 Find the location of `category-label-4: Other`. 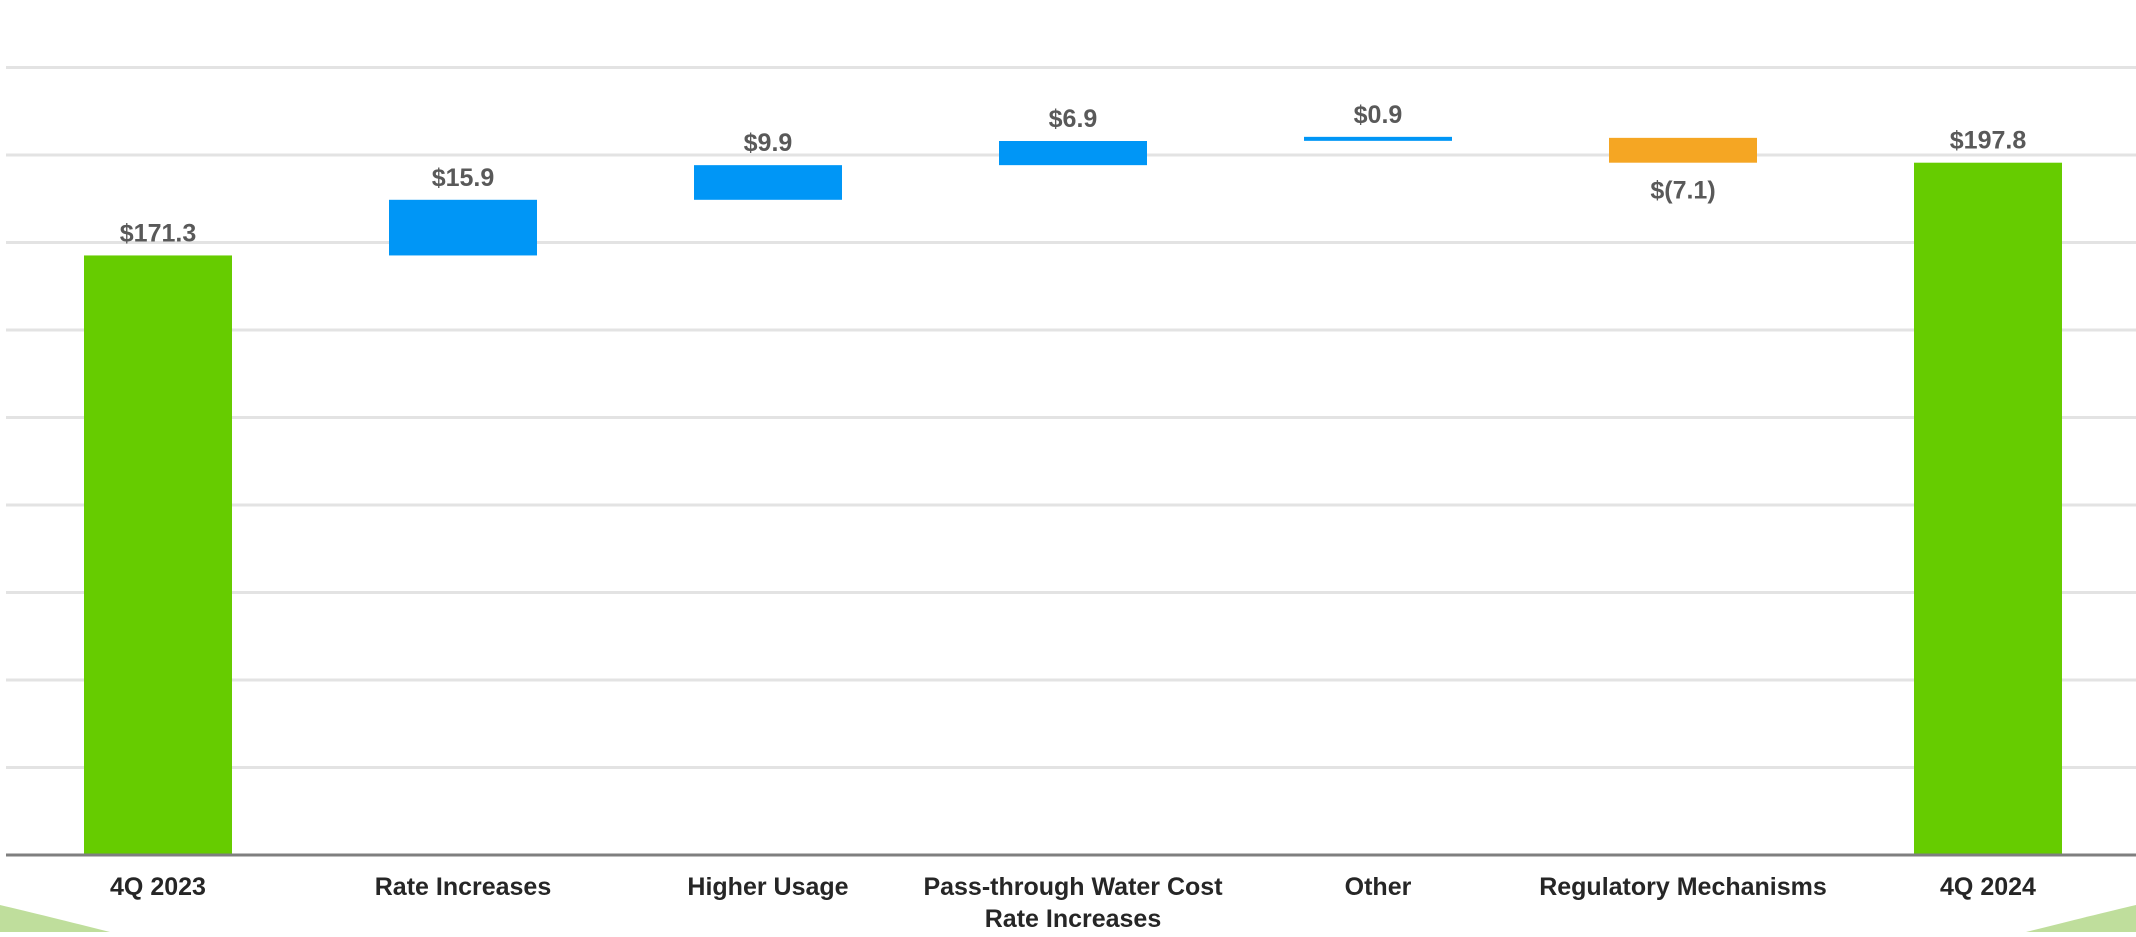

category-label-4: Other is located at coordinates (1378, 887).